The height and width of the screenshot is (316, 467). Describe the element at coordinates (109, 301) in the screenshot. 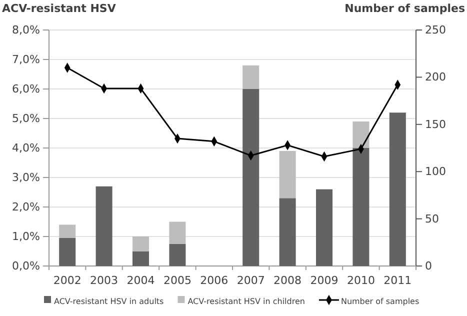

I see `legend-label: ACV-resistant HSV in adults` at that location.